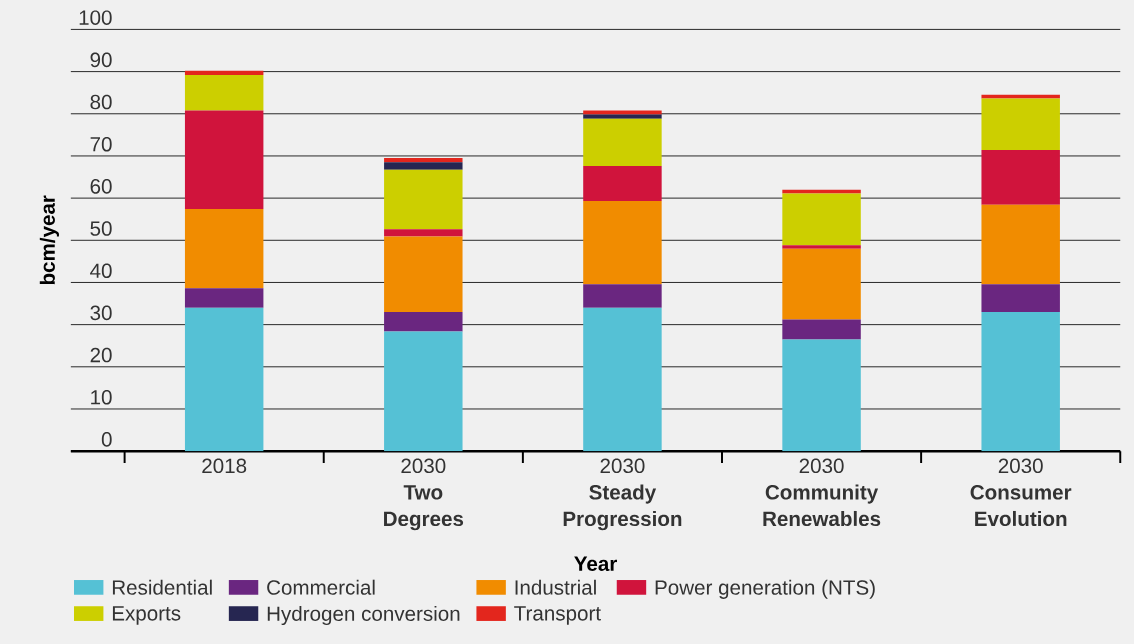 The width and height of the screenshot is (1134, 644). I want to click on y-tick-label: 40, so click(101, 270).